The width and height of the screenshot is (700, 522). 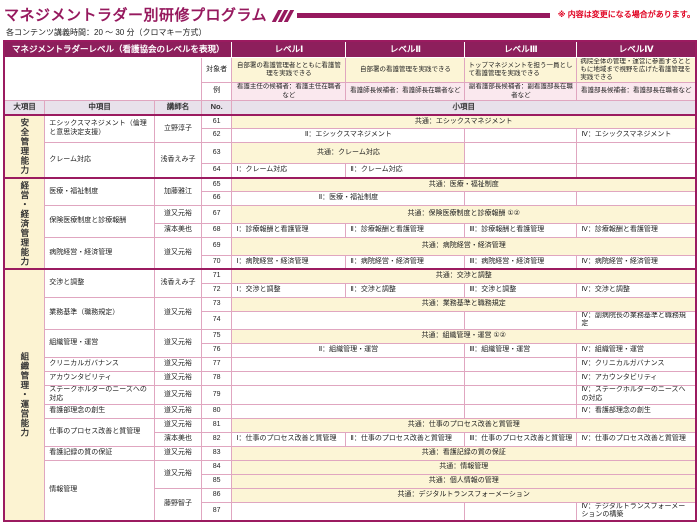 What do you see at coordinates (636, 320) in the screenshot?
I see `small-item-cell: Ⅳ：副病院長の業務基準と職務規定` at bounding box center [636, 320].